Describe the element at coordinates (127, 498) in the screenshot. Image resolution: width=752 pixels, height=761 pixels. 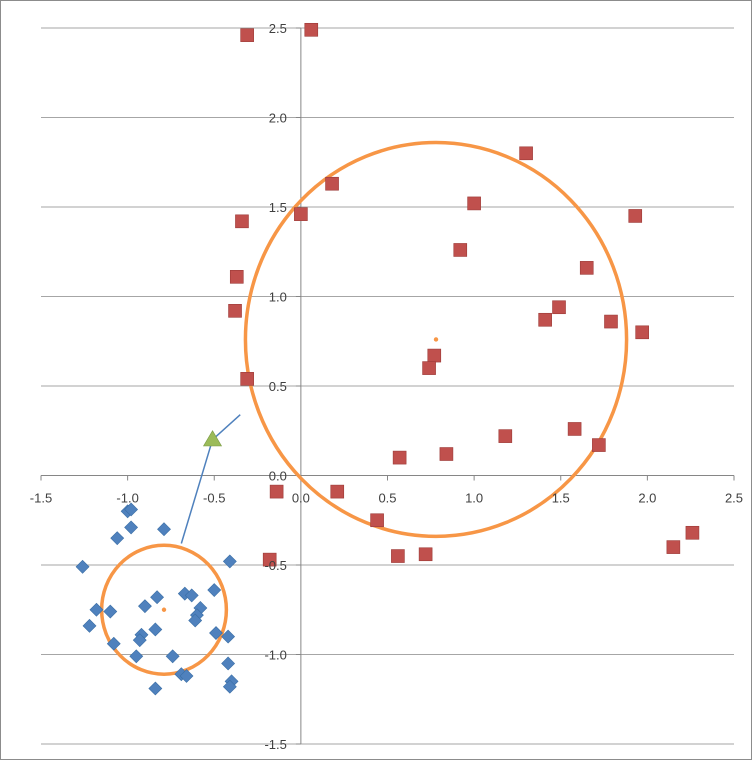
I see `x-tick-label: -1.0` at that location.